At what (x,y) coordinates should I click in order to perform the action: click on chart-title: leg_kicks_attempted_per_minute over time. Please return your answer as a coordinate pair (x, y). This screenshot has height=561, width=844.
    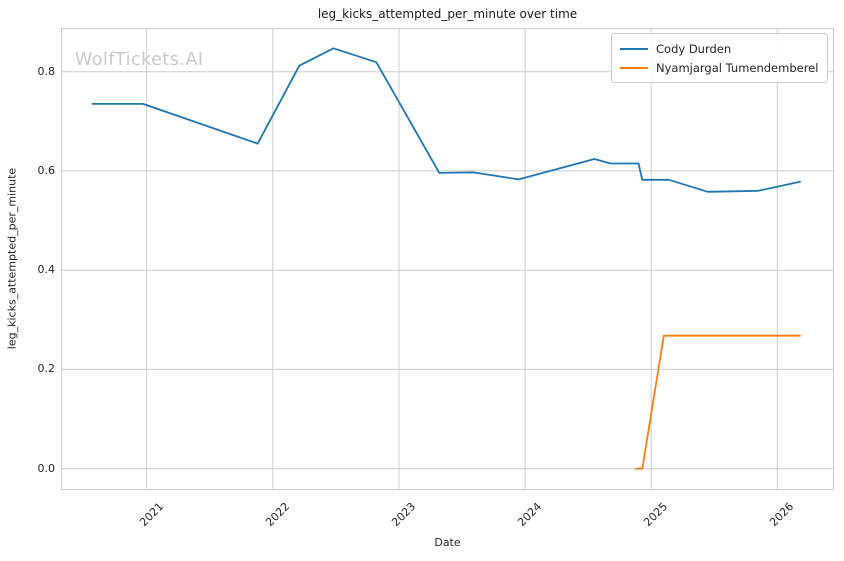
    Looking at the image, I should click on (447, 14).